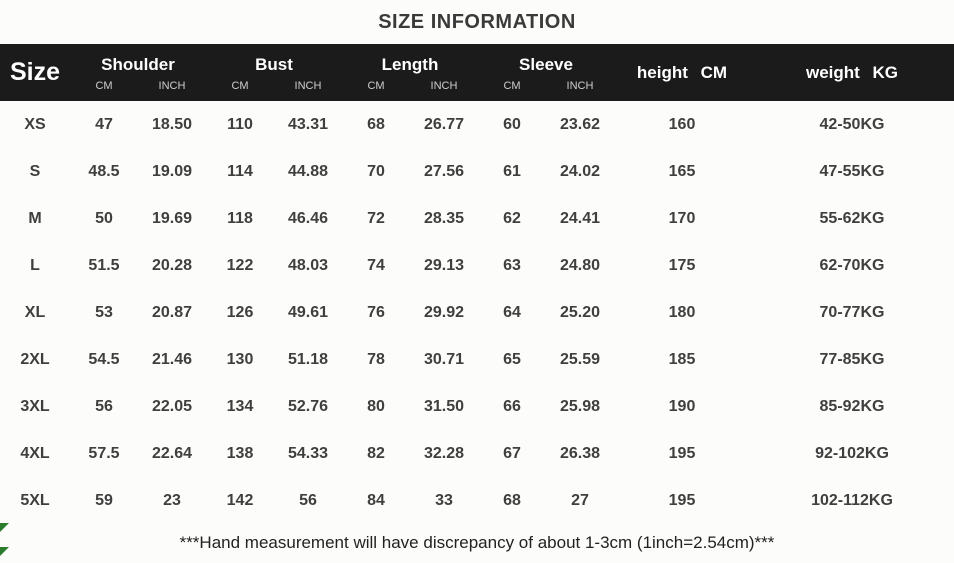  Describe the element at coordinates (512, 124) in the screenshot. I see `cell-sleeve-cm: 60` at that location.